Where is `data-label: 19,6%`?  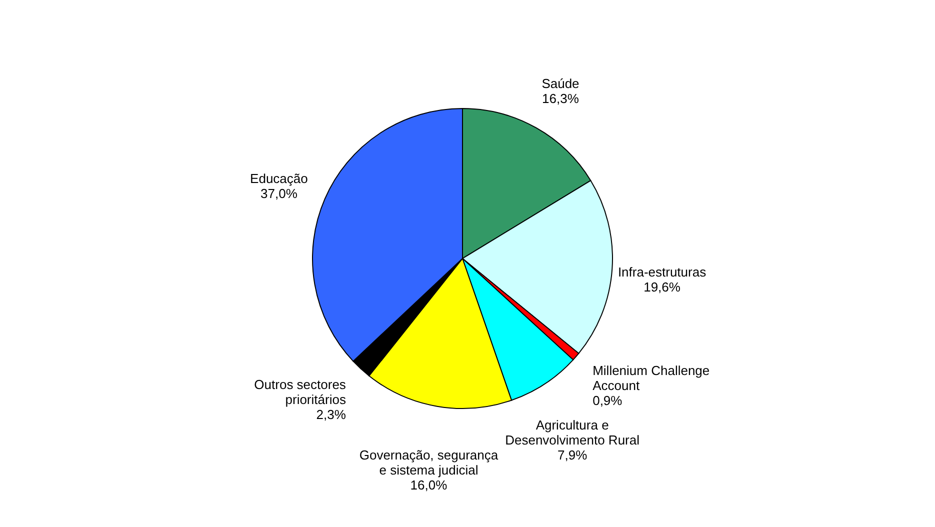 data-label: 19,6% is located at coordinates (662, 286).